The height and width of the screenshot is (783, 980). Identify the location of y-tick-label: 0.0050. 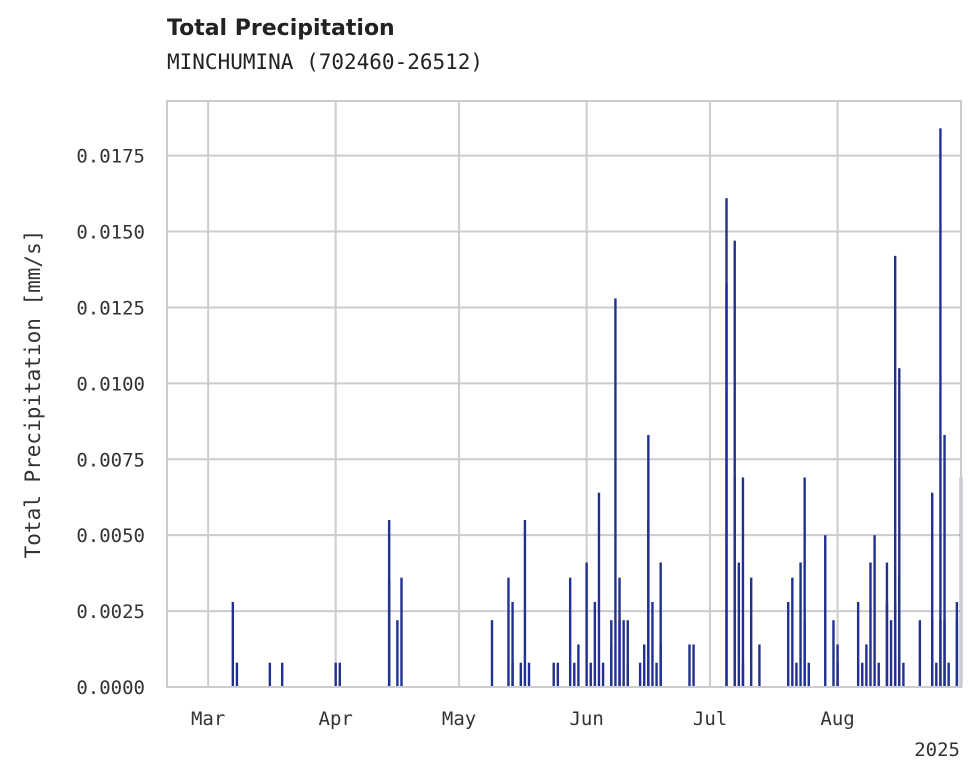
(110, 536).